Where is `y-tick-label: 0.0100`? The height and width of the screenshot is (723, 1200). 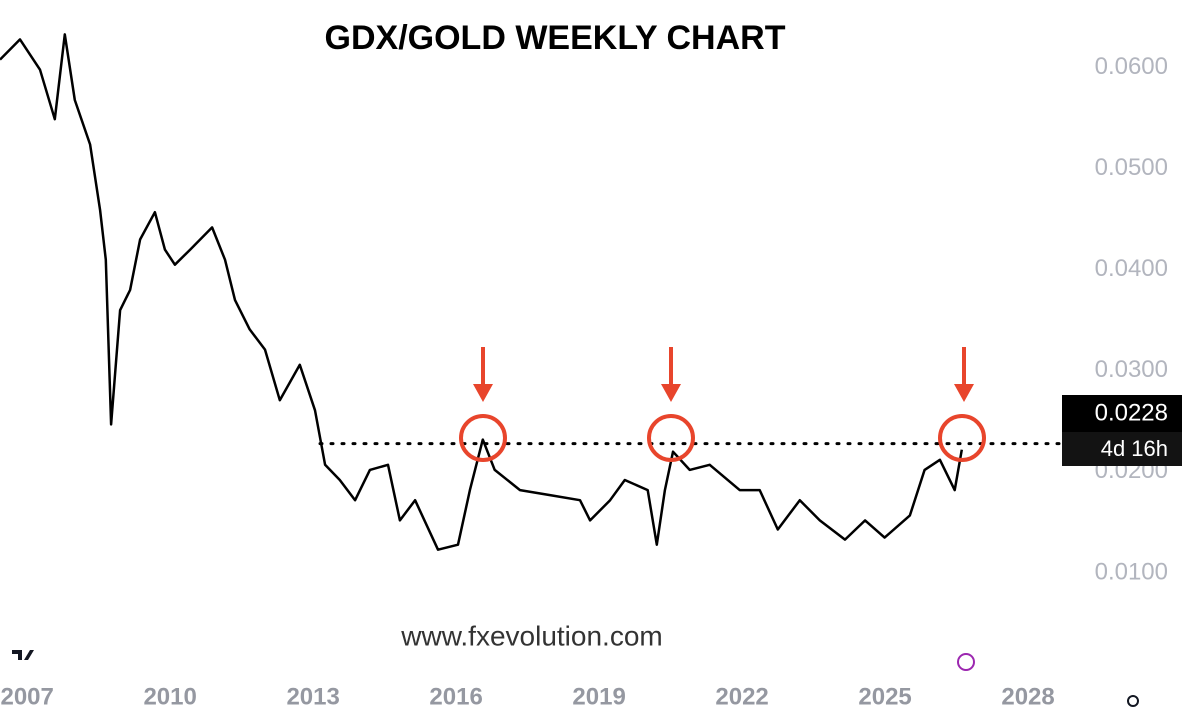
y-tick-label: 0.0100 is located at coordinates (1131, 571).